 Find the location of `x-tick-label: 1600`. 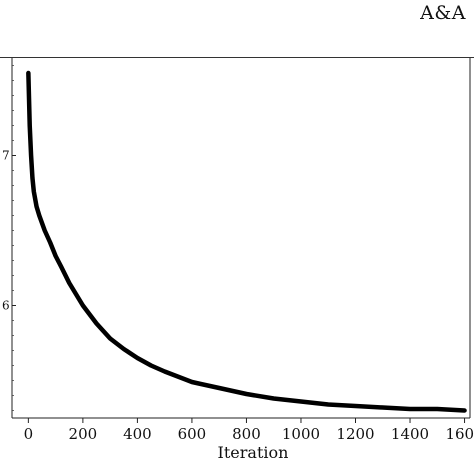

x-tick-label: 1600 is located at coordinates (459, 434).